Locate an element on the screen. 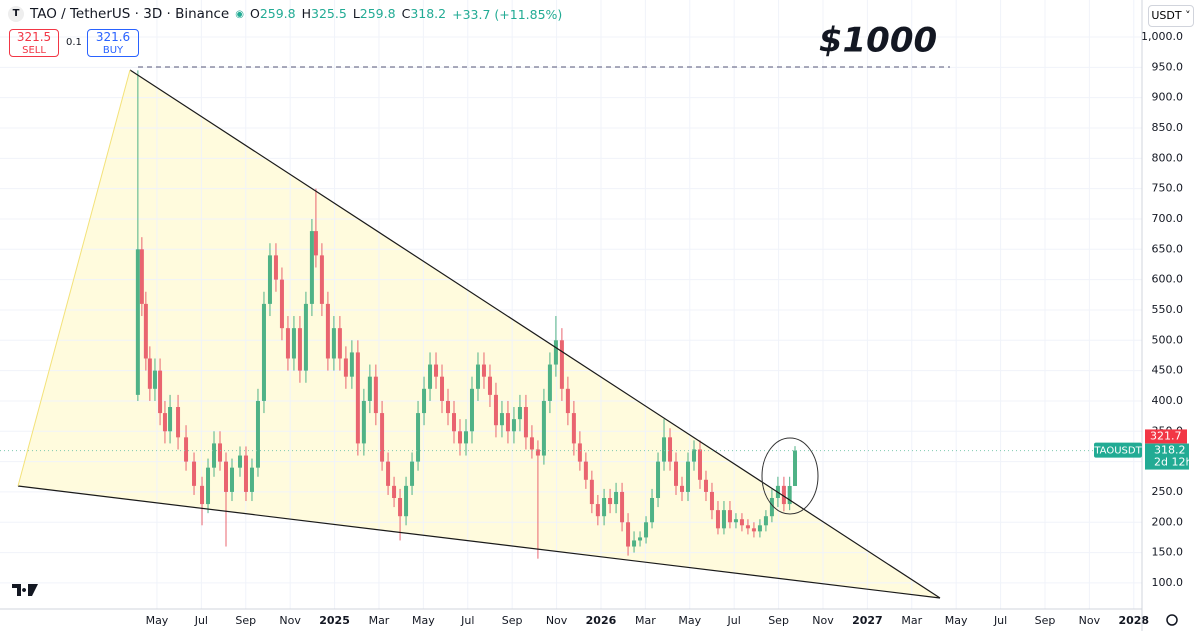  symbol-logo: T is located at coordinates (16, 14).